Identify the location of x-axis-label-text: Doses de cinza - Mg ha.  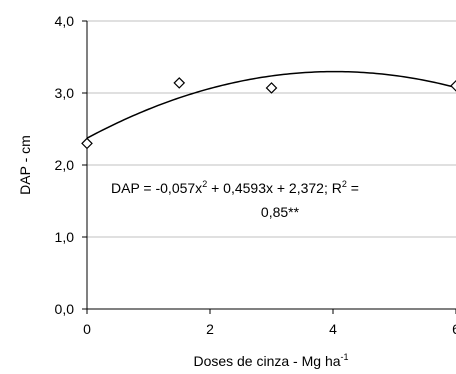
(266, 361).